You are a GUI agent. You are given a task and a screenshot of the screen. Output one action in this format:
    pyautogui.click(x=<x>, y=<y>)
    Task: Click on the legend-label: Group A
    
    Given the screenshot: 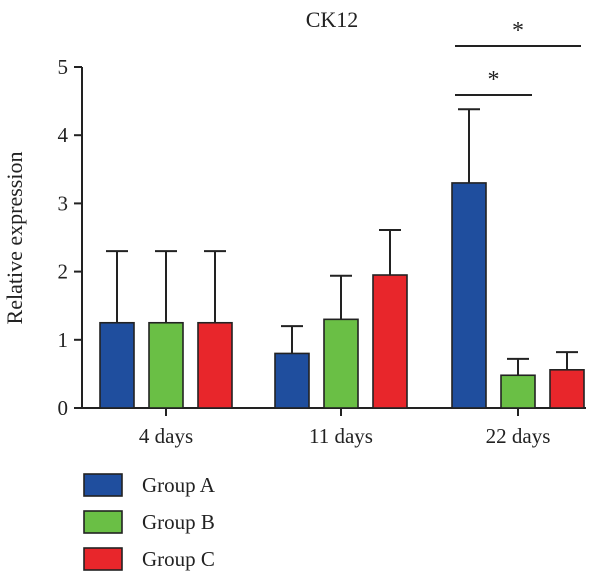 What is the action you would take?
    pyautogui.click(x=179, y=485)
    